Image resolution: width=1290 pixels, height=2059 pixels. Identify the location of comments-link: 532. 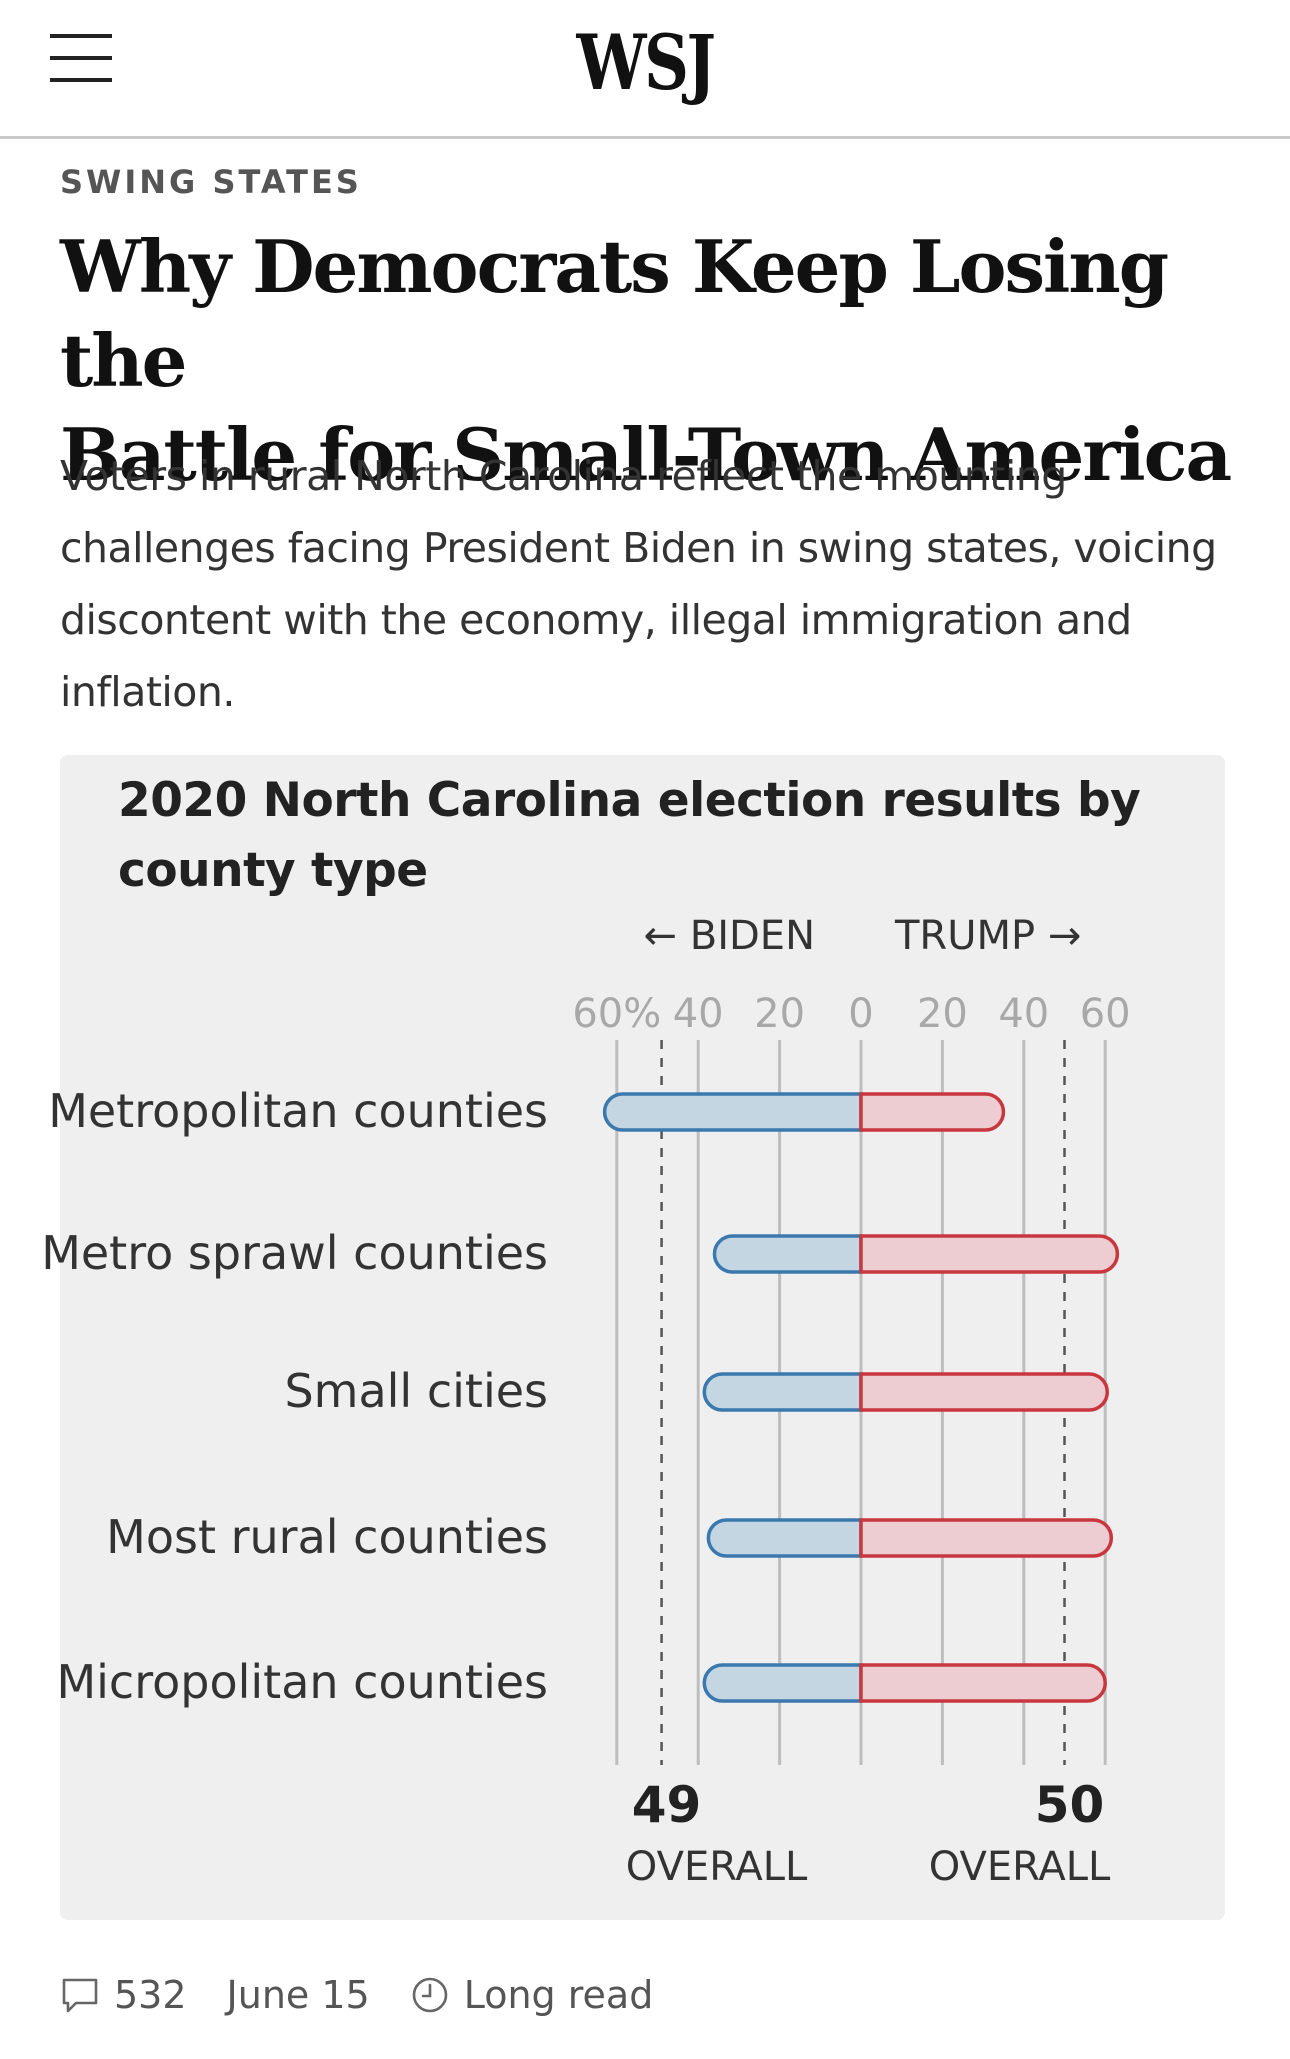
(123, 1995).